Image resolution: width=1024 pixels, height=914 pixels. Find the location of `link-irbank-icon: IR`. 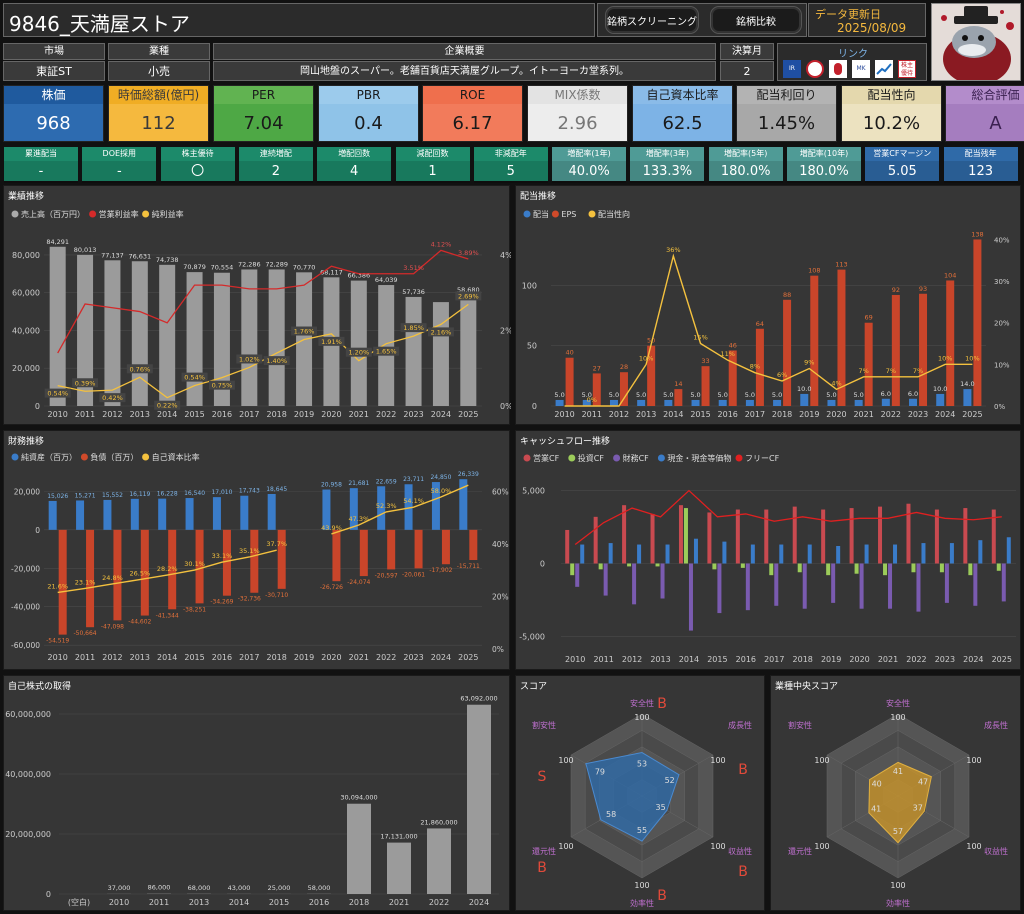

link-irbank-icon: IR is located at coordinates (792, 69).